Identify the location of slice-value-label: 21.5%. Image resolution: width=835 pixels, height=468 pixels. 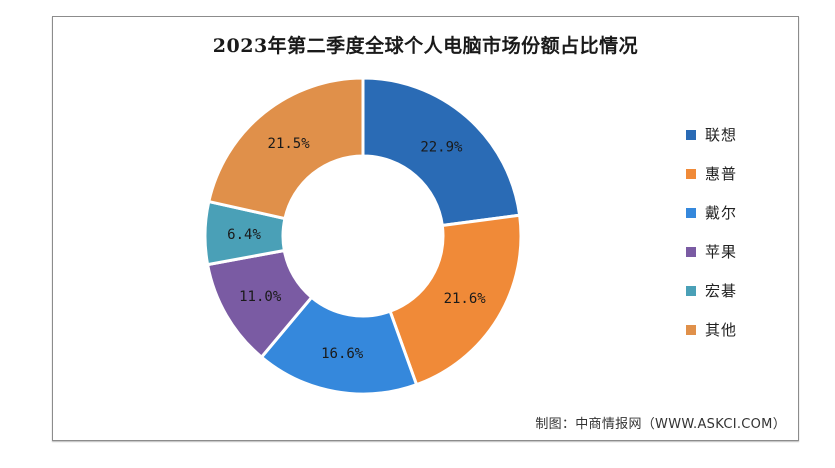
(289, 144).